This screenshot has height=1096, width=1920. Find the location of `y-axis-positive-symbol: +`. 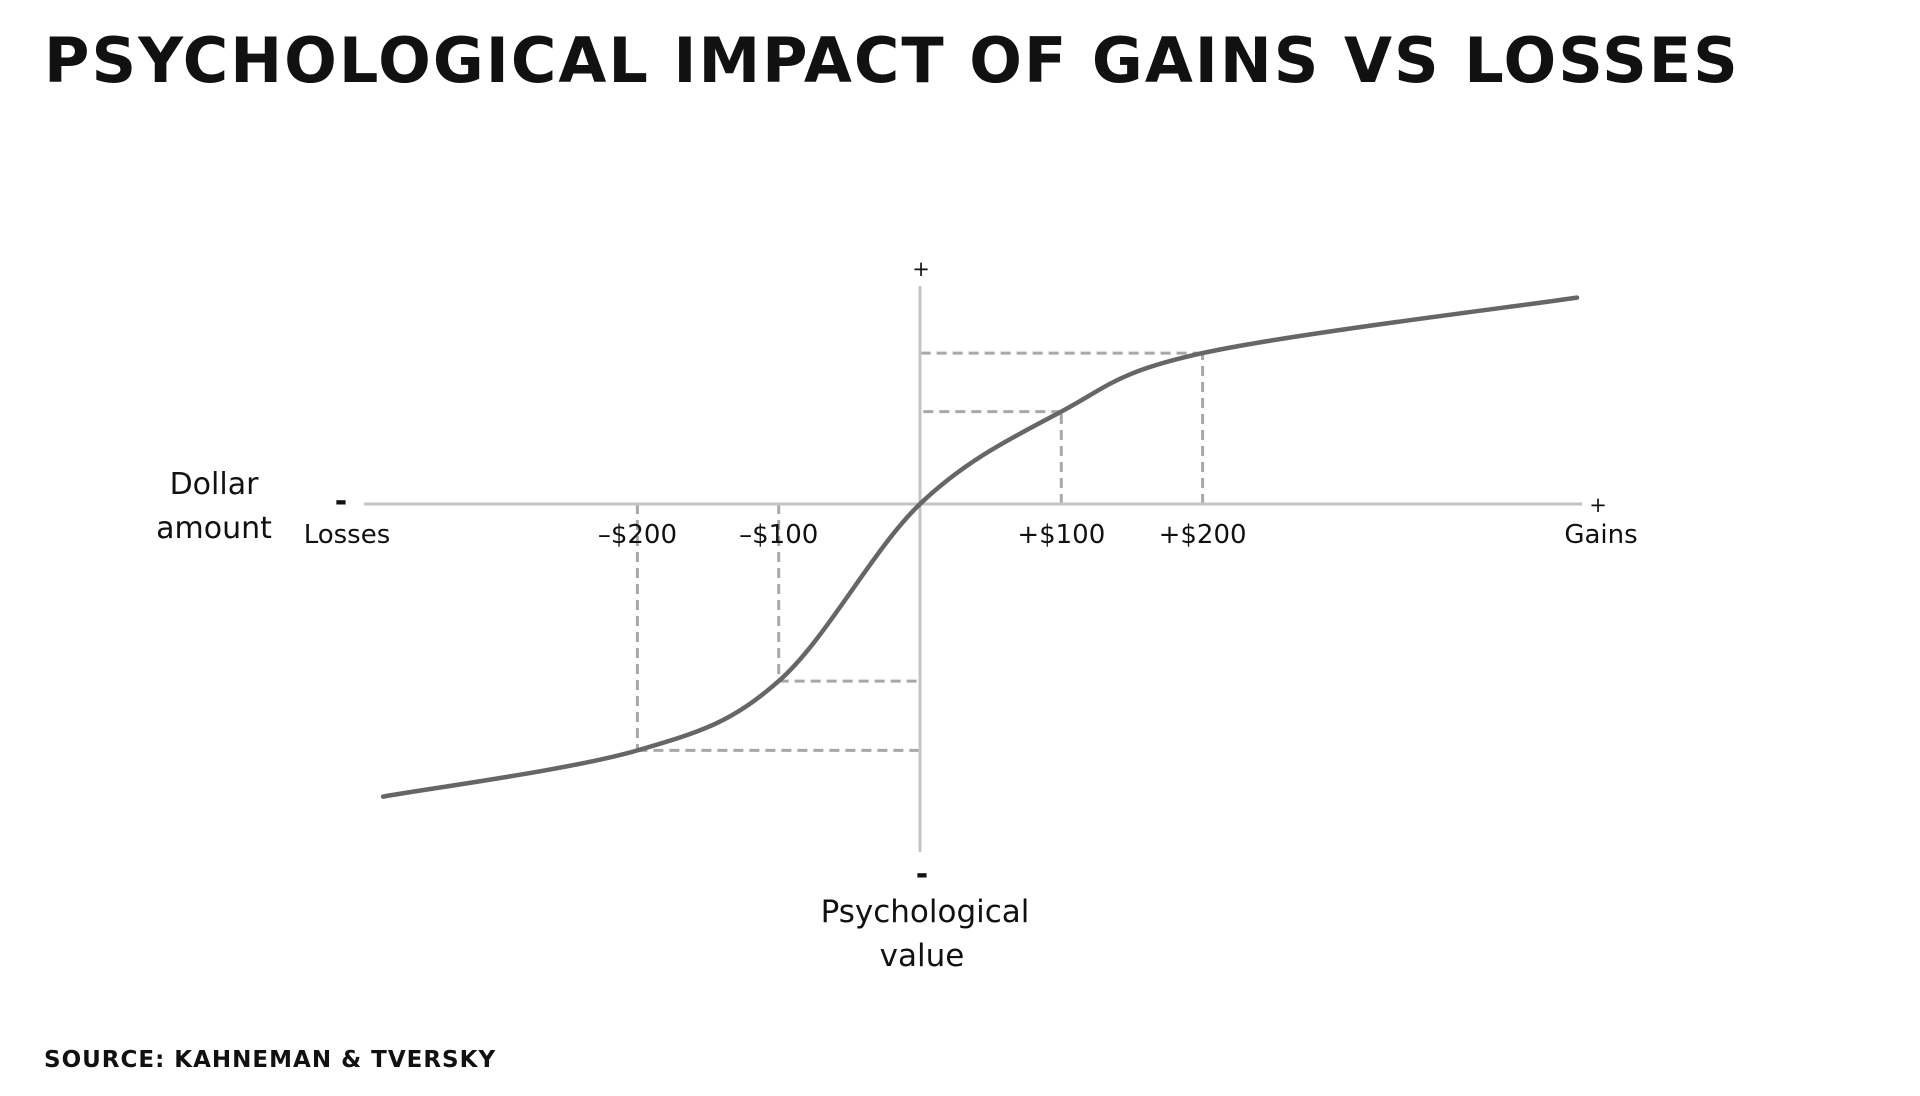

y-axis-positive-symbol: + is located at coordinates (921, 269).